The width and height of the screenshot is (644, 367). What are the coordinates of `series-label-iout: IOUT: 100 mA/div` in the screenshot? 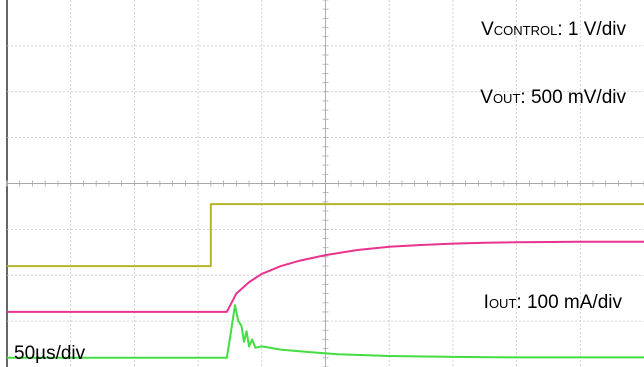 It's located at (553, 302).